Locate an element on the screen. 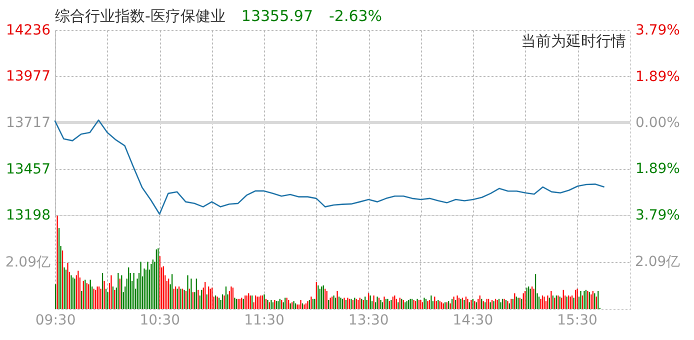 The image size is (694, 340). y-tick-label: 13717 is located at coordinates (28, 123).